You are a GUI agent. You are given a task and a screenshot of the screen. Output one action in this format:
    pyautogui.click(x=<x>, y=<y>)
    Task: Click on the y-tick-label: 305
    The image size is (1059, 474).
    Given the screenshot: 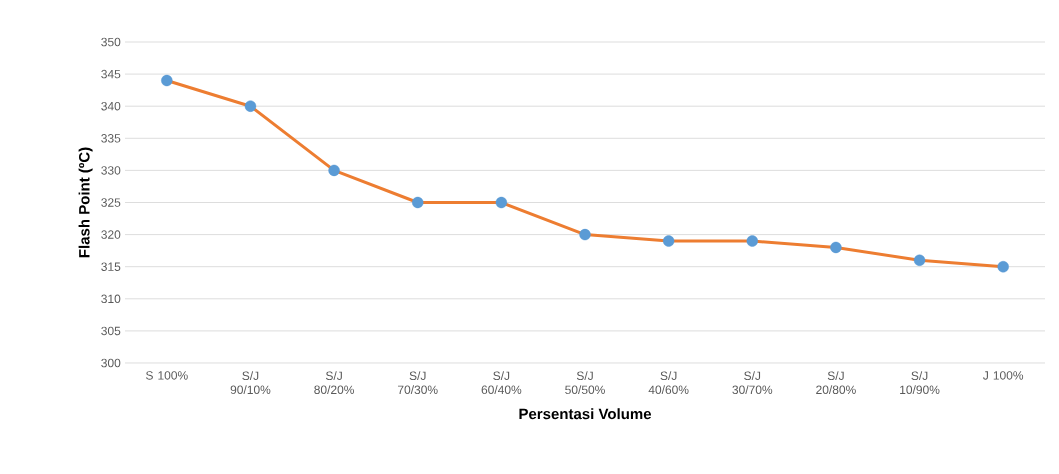 What is the action you would take?
    pyautogui.click(x=111, y=331)
    